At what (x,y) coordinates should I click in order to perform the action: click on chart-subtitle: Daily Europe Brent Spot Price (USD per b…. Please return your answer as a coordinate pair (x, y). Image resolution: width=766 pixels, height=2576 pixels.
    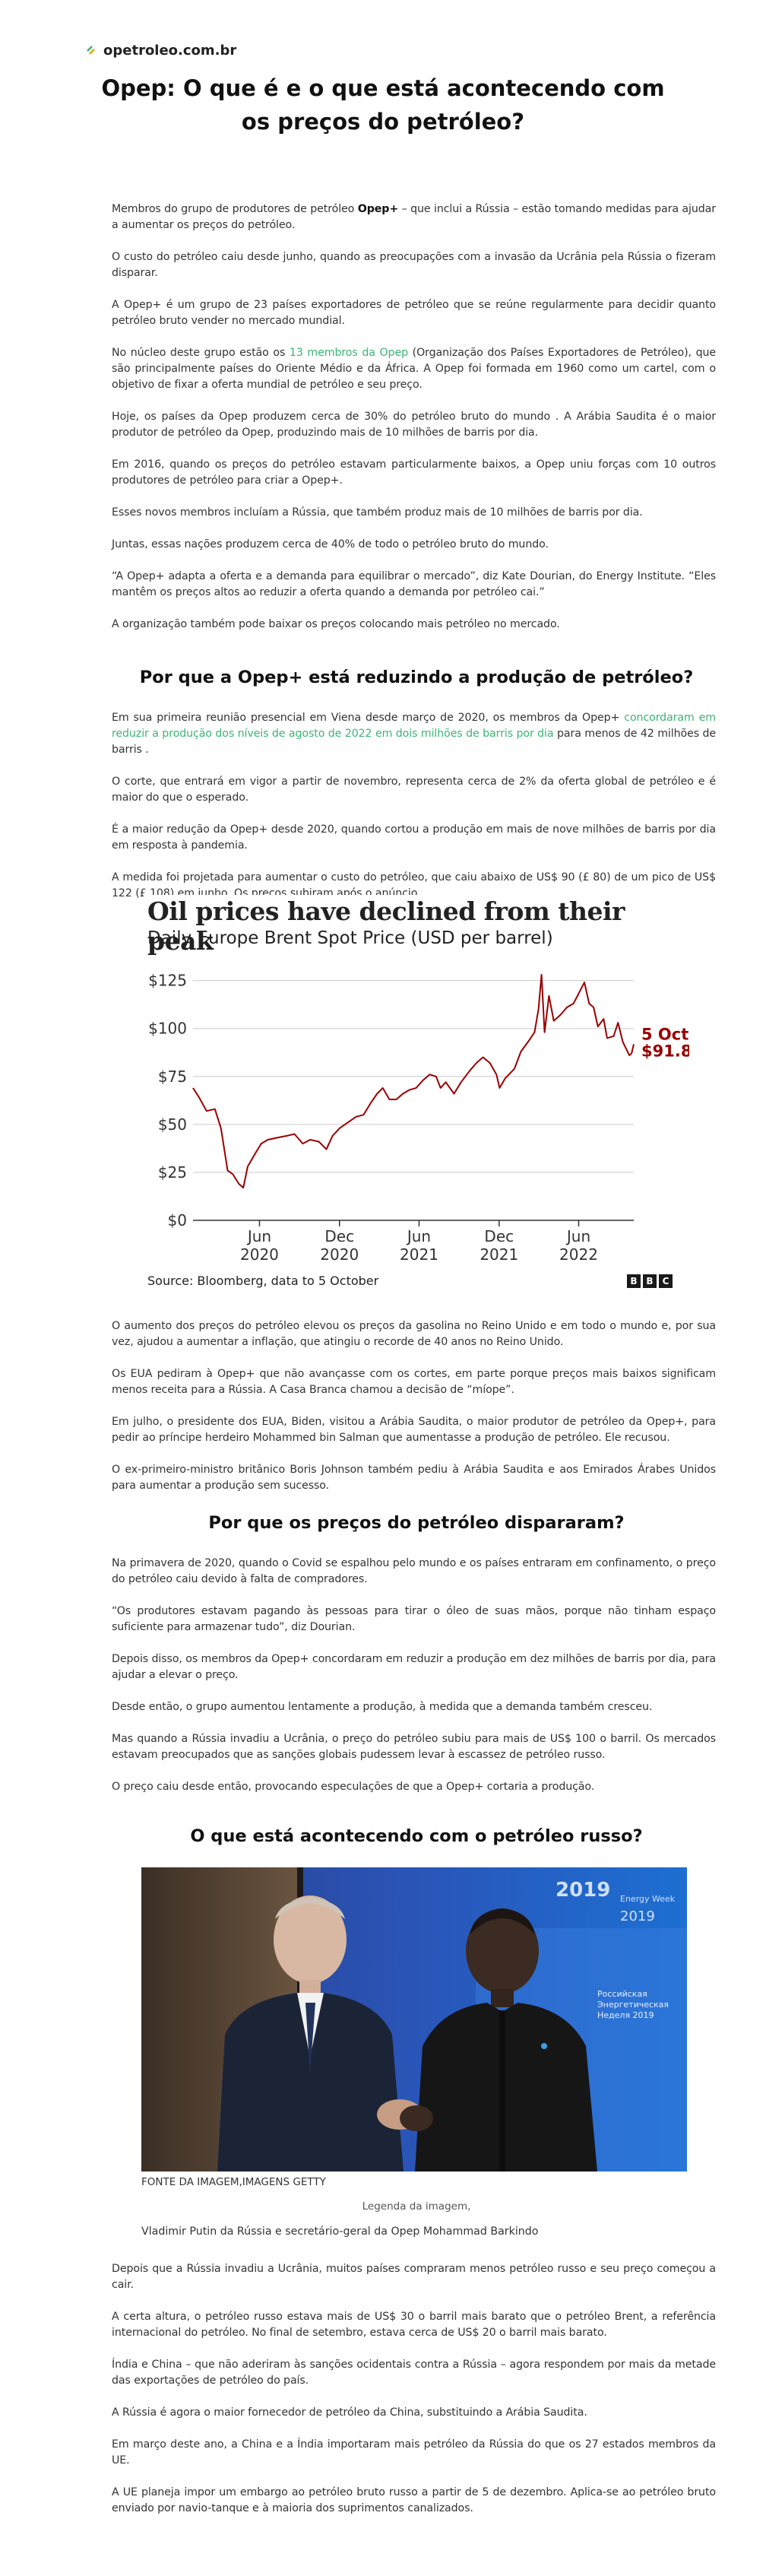
    Looking at the image, I should click on (350, 938).